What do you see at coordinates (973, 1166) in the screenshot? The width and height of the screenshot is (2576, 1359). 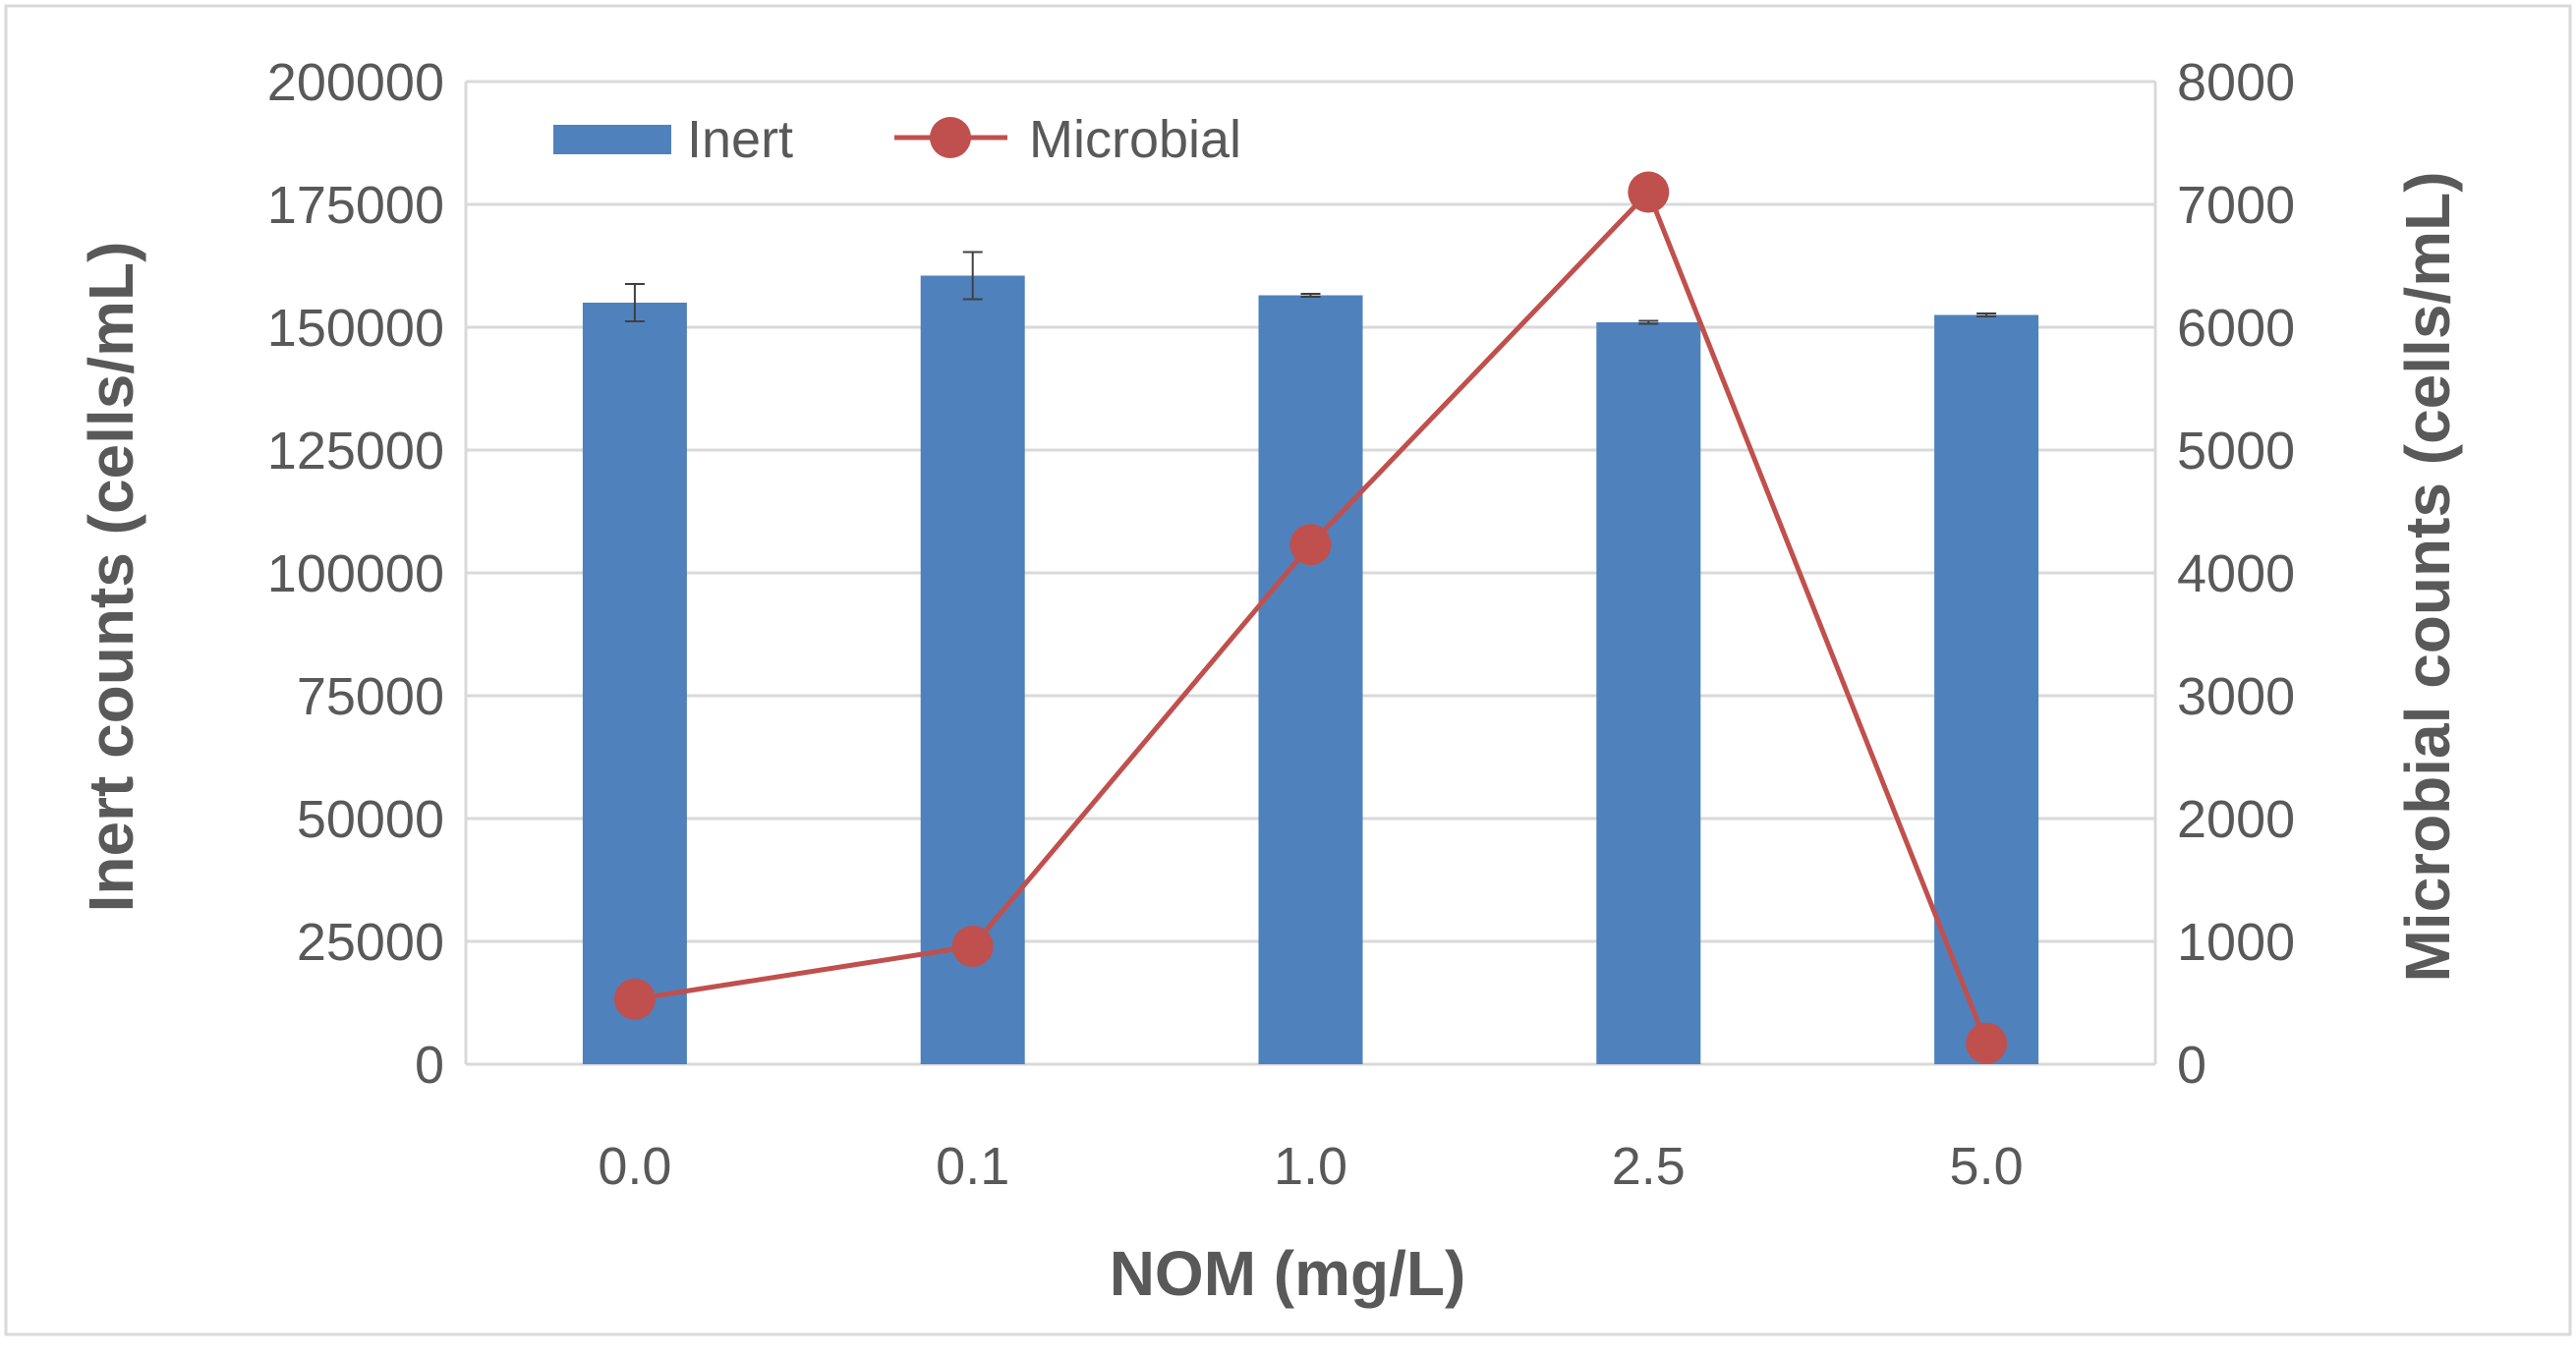 I see `x-tick-label: 0.1` at bounding box center [973, 1166].